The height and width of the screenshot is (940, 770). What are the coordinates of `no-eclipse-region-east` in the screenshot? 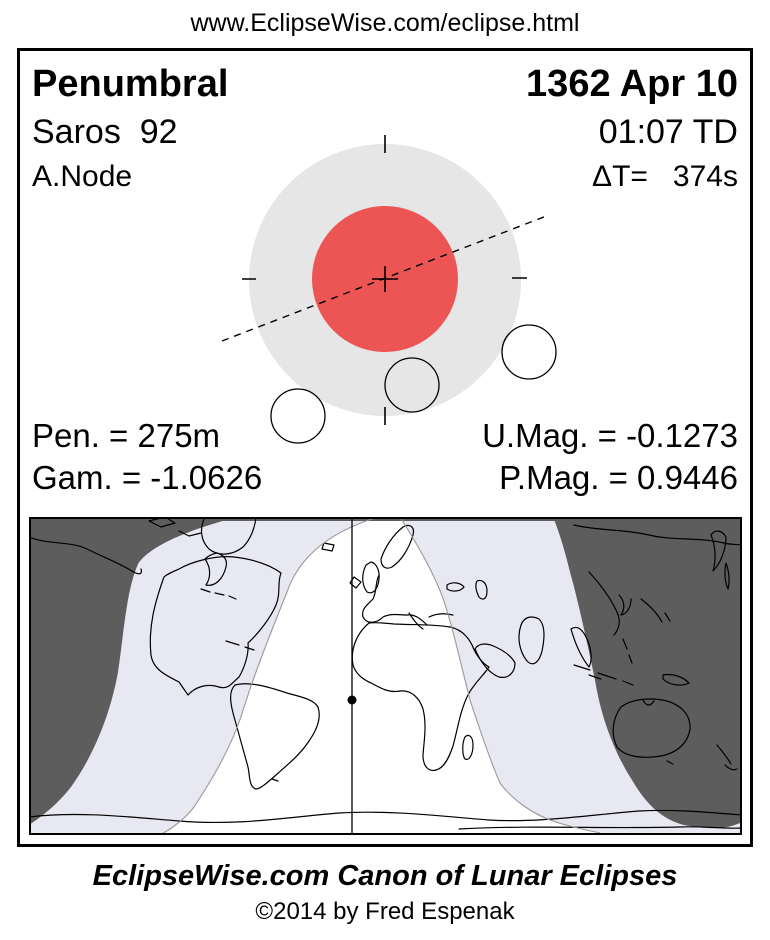 It's located at (647, 673).